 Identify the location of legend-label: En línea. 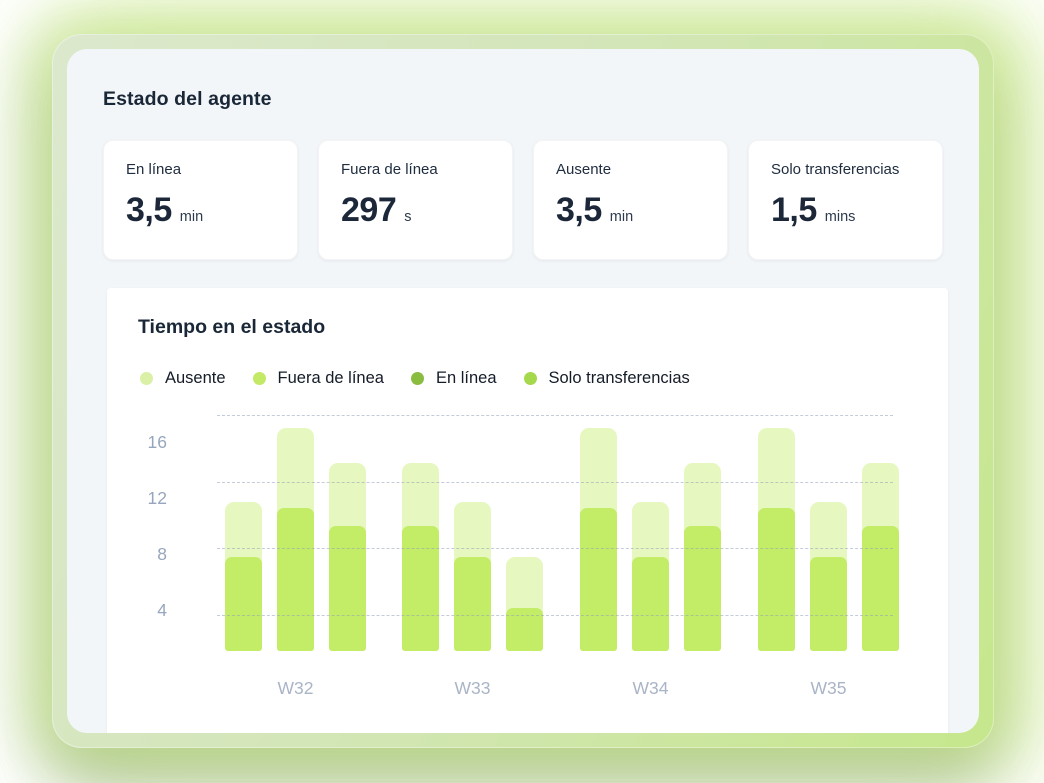
(466, 378).